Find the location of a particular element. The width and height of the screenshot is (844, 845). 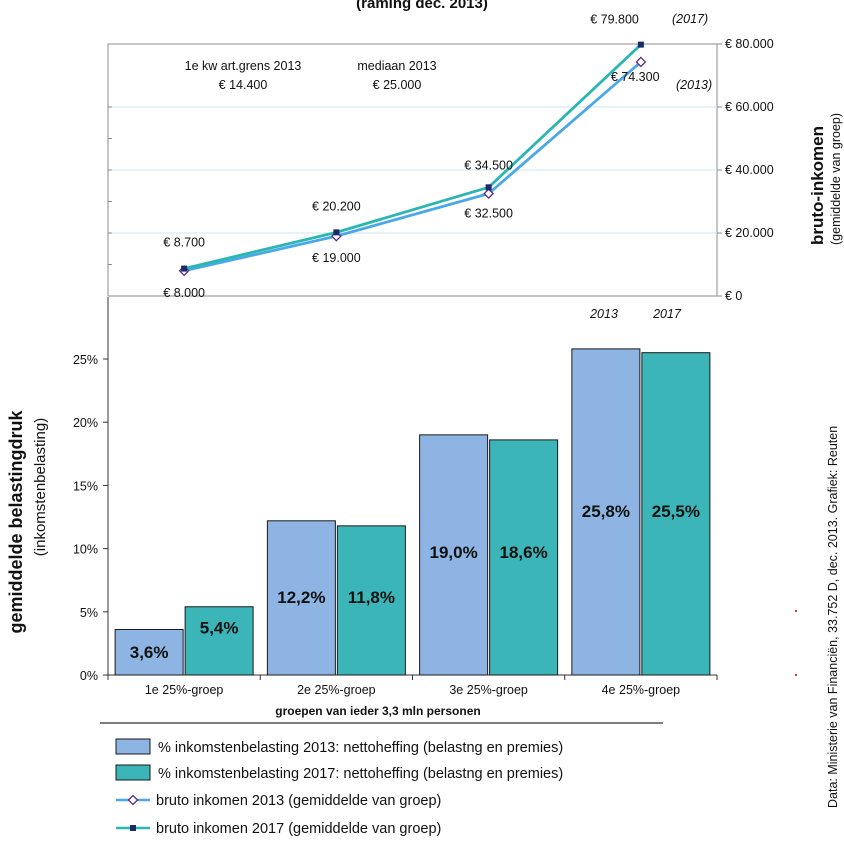

line-label-2017: € 34.500 is located at coordinates (488, 165).